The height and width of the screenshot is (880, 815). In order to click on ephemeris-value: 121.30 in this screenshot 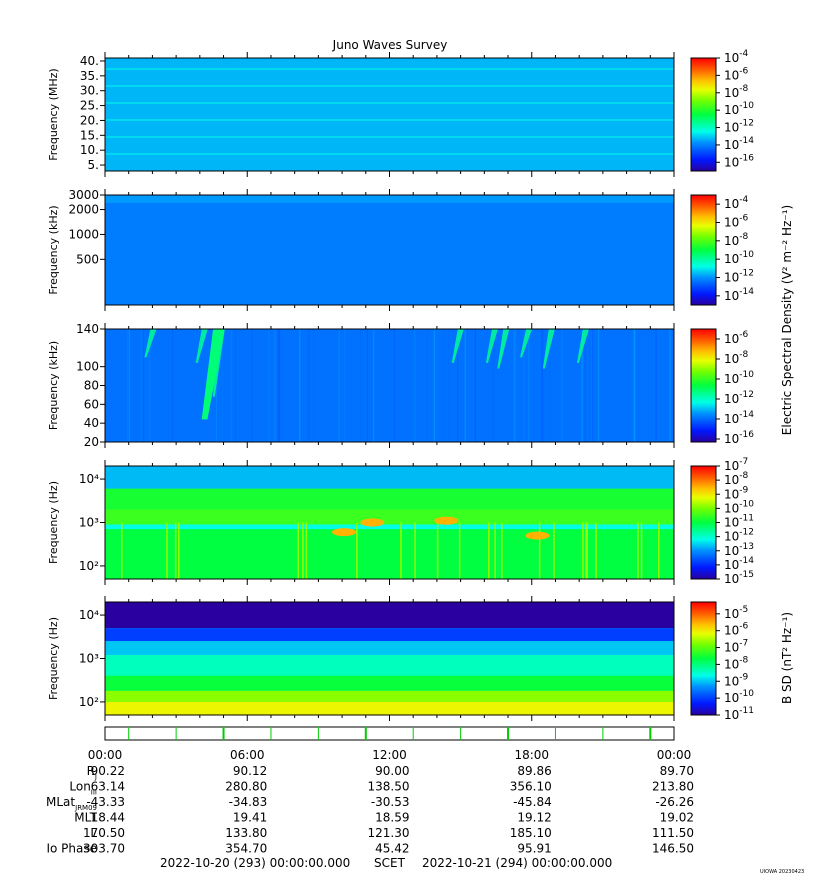, I will do `click(389, 833)`.